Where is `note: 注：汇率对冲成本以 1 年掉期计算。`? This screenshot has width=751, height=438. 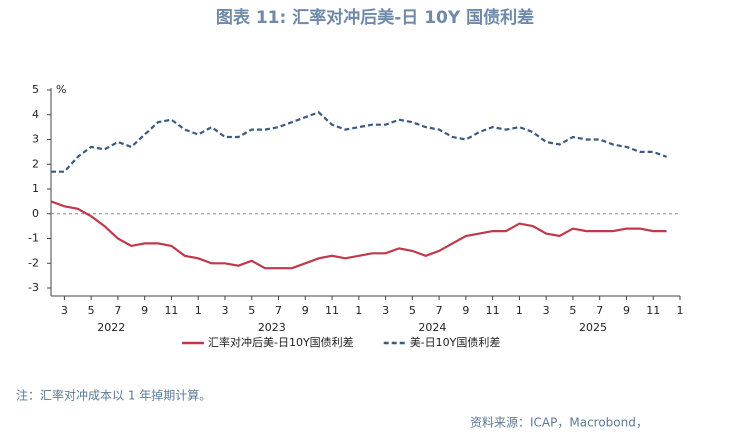
note: 注：汇率对冲成本以 1 年掉期计算。 is located at coordinates (113, 395).